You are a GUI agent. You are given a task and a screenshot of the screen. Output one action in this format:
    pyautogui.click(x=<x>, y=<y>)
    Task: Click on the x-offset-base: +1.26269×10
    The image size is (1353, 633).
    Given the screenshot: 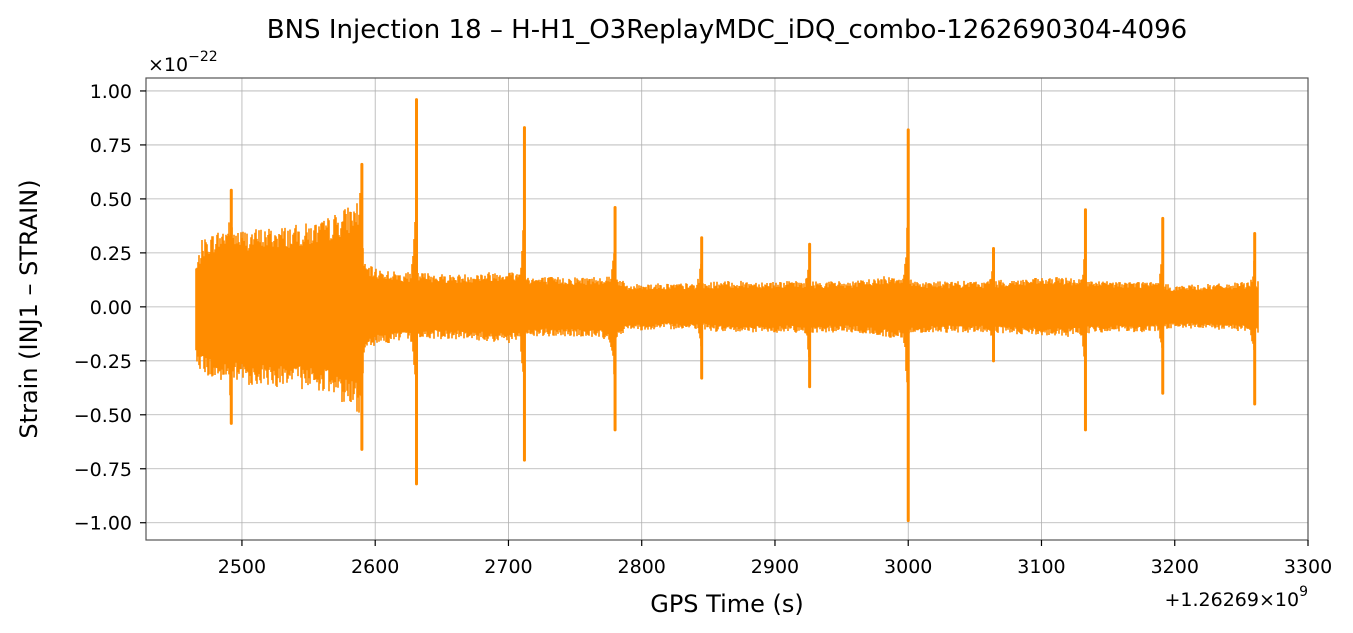 What is the action you would take?
    pyautogui.click(x=1231, y=600)
    